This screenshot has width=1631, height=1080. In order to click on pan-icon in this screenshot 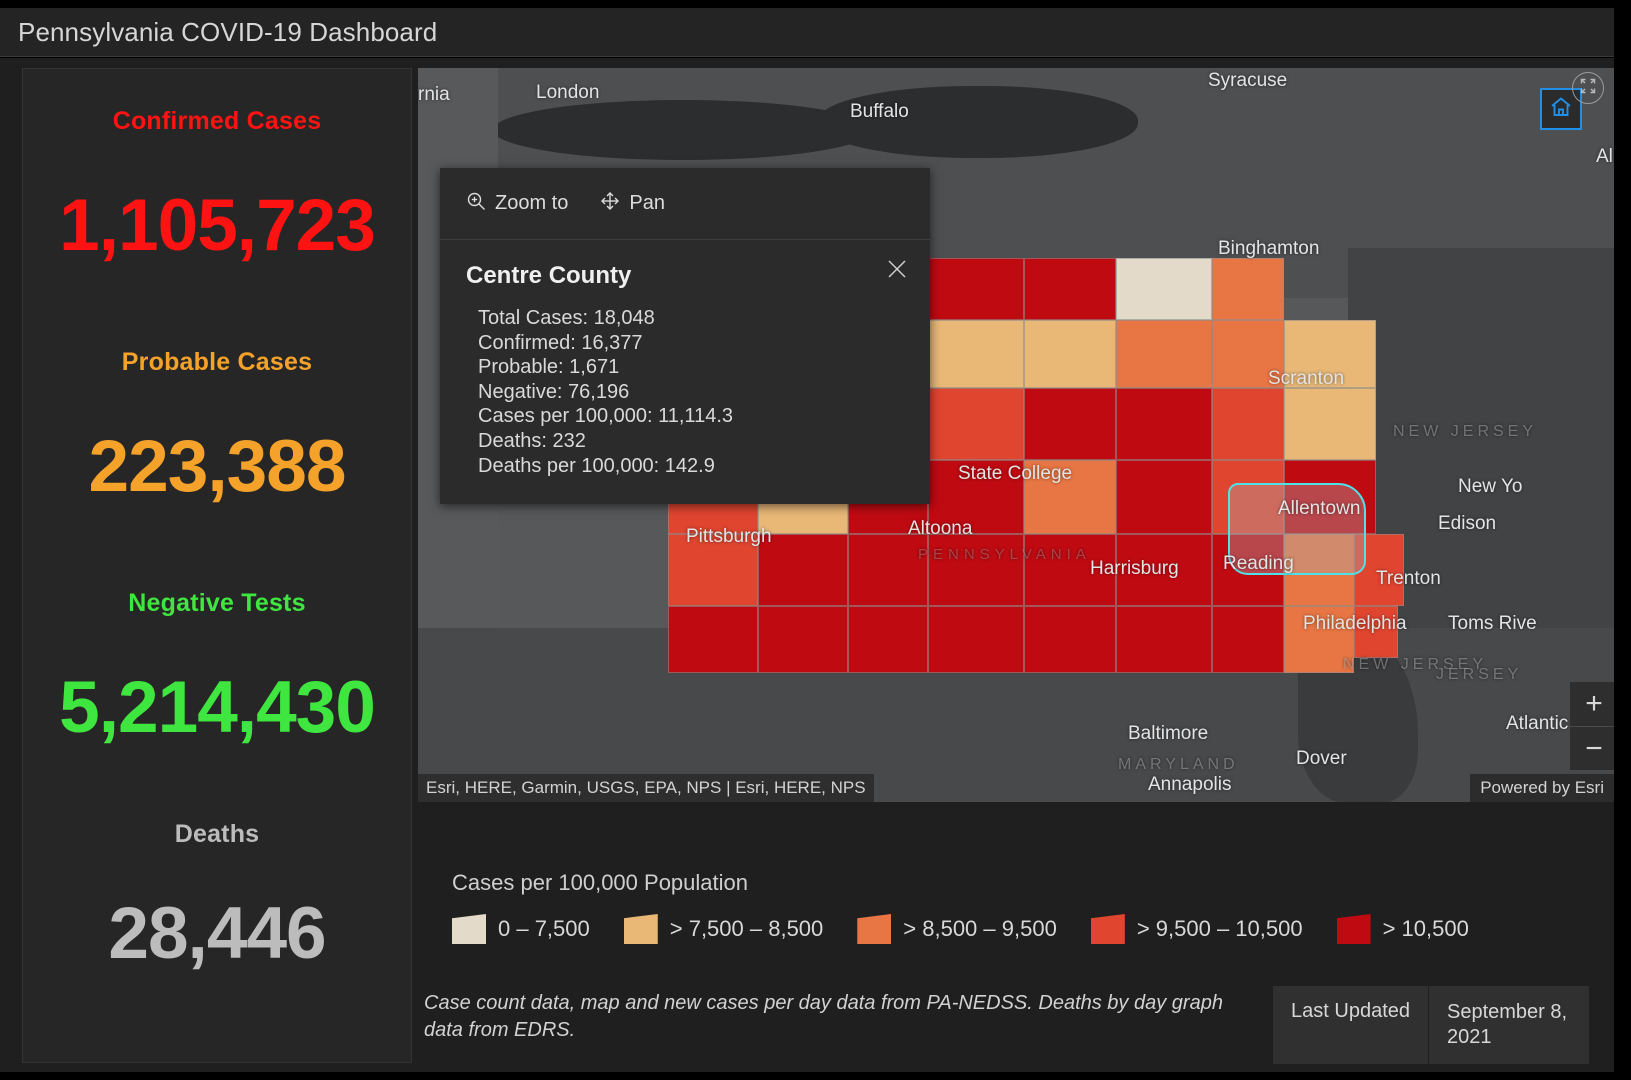, I will do `click(610, 204)`.